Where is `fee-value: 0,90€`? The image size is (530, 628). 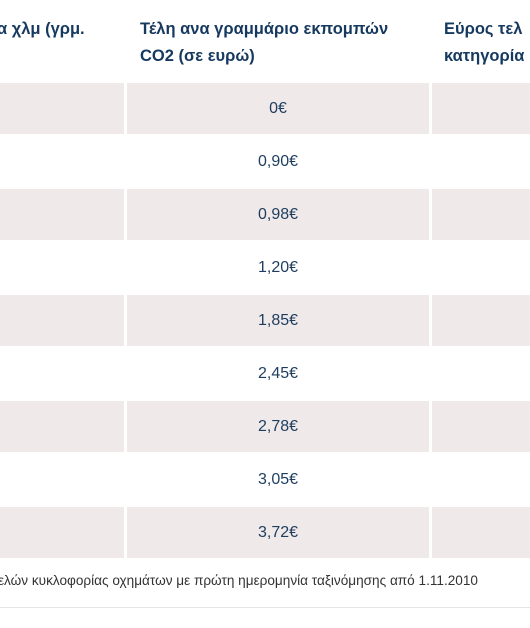 fee-value: 0,90€ is located at coordinates (278, 161).